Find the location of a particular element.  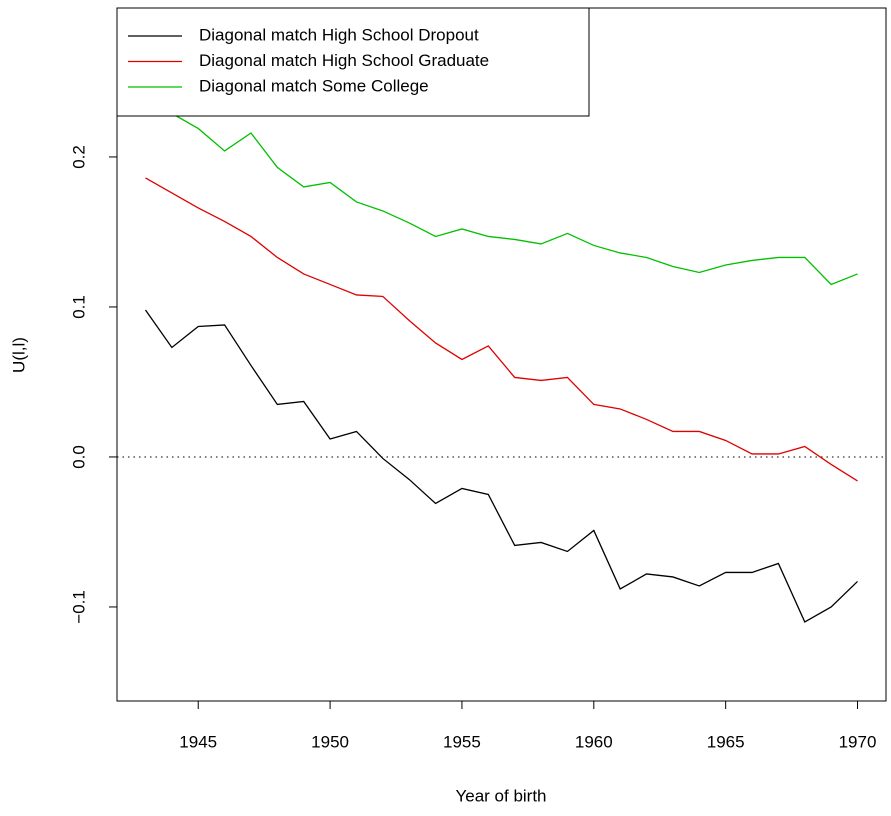

y-axis-label: U(l,l) is located at coordinates (18, 355).